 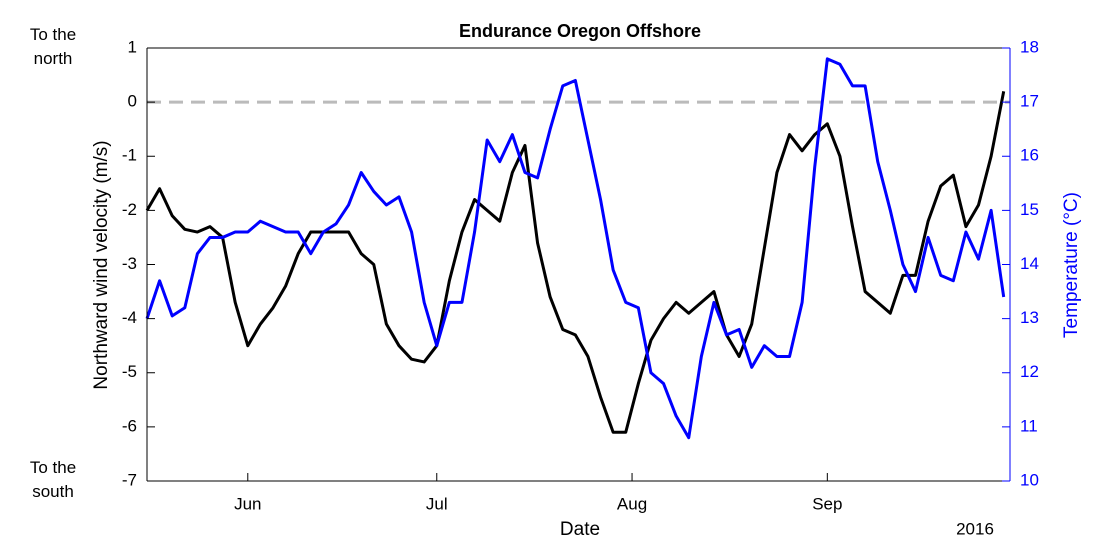 What do you see at coordinates (827, 503) in the screenshot?
I see `x-tick-label: Sep` at bounding box center [827, 503].